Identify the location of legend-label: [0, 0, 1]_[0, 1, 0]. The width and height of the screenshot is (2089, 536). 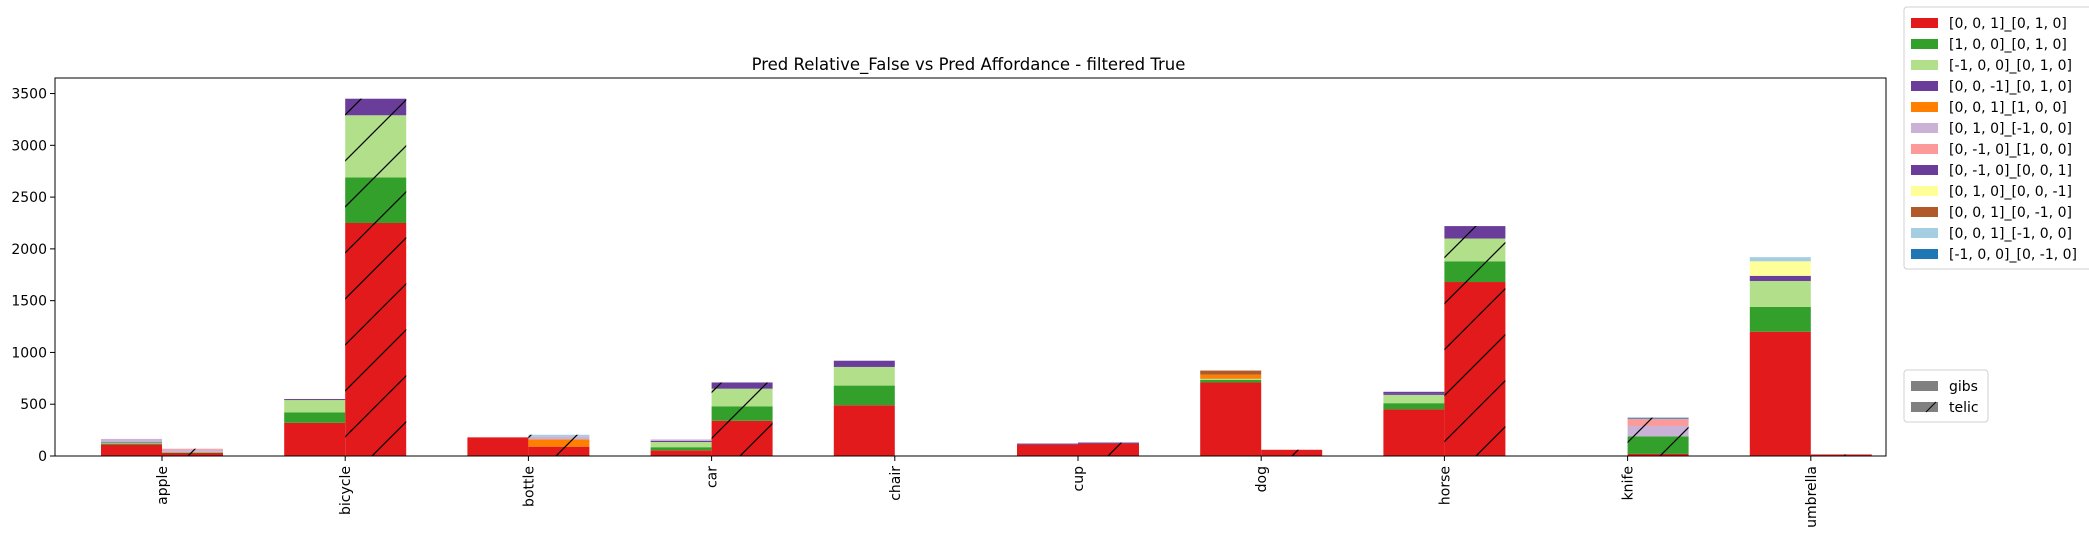
(2008, 24).